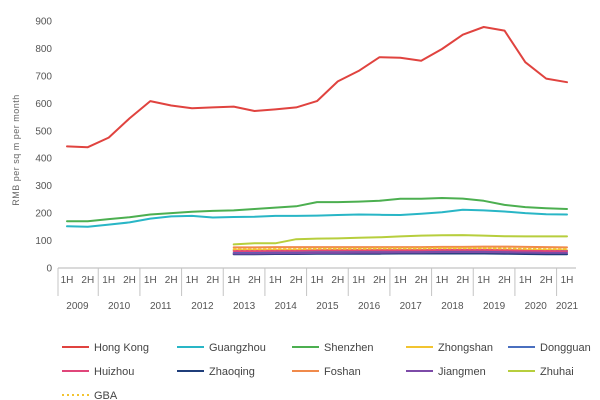 Image resolution: width=600 pixels, height=400 pixels. Describe the element at coordinates (452, 306) in the screenshot. I see `year-label: 2018` at that location.